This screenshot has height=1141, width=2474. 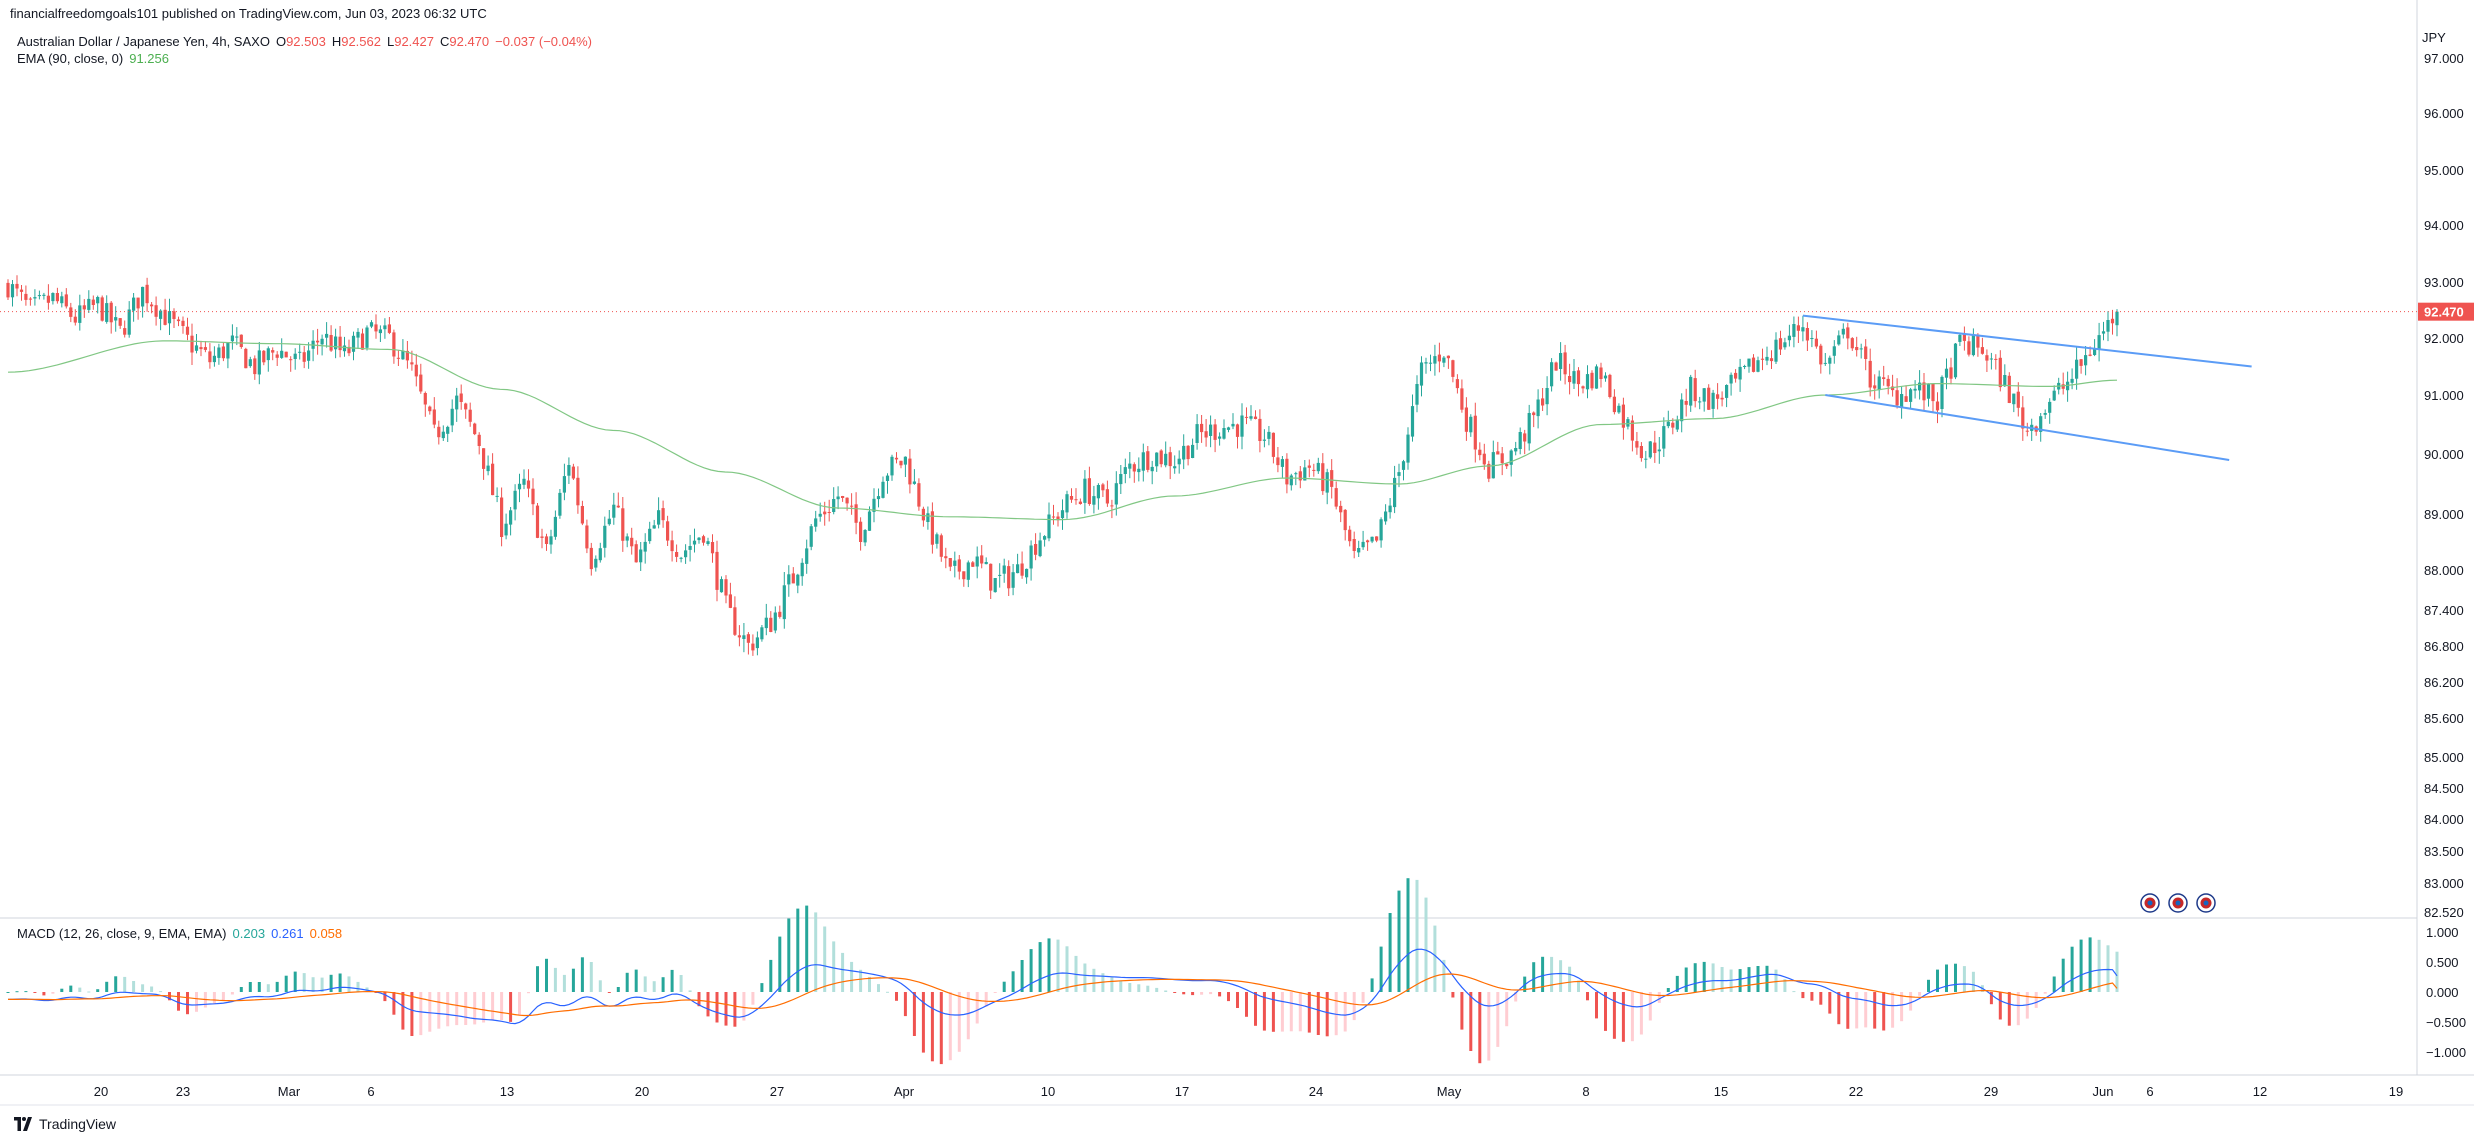 What do you see at coordinates (1856, 1091) in the screenshot?
I see `time-tick-label: 22` at bounding box center [1856, 1091].